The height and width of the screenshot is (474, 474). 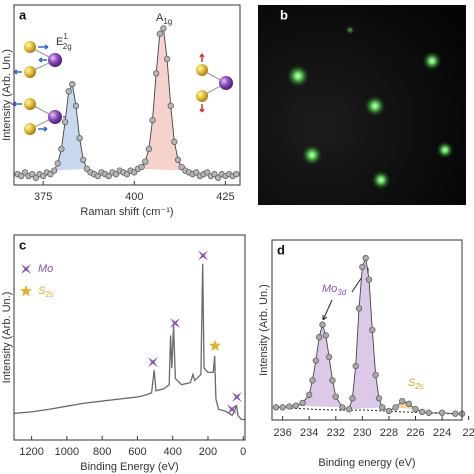 I want to click on x-axis-label: Binding Energy (eV), so click(x=129, y=467).